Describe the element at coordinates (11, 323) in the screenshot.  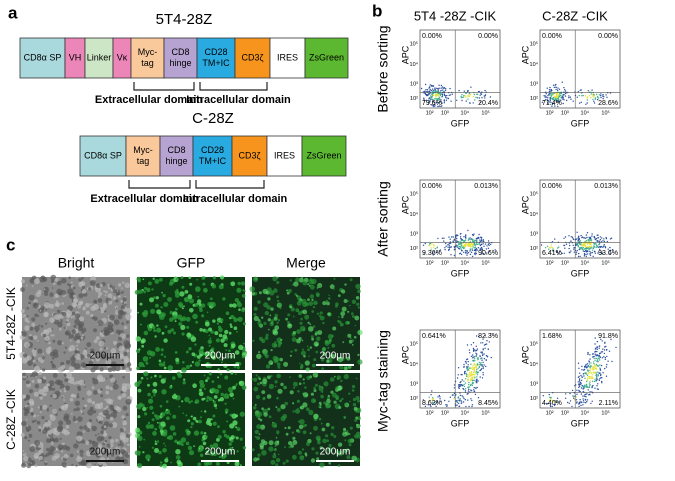
I see `row-label: 5T4-28Z -CIK` at that location.